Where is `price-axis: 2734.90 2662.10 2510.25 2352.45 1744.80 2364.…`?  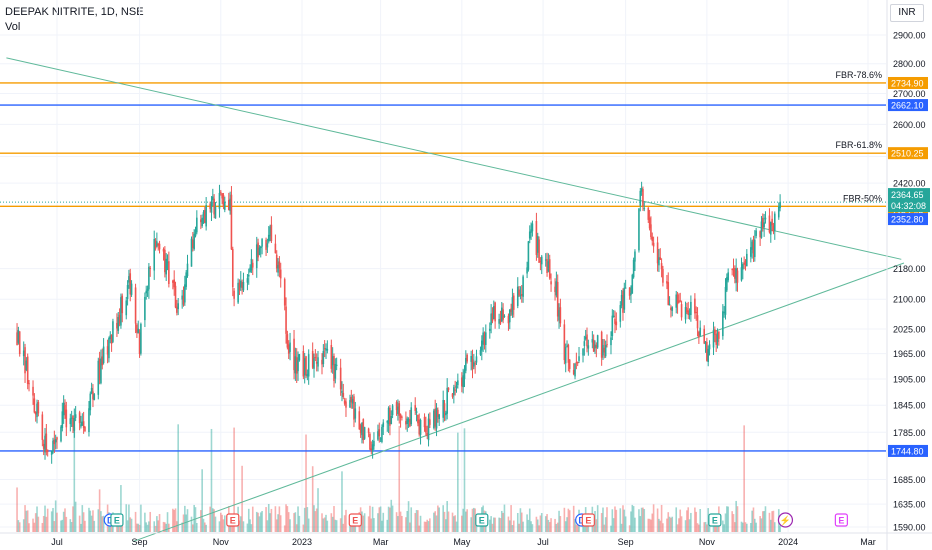 price-axis: 2734.90 2662.10 2510.25 2352.45 1744.80 2364.… is located at coordinates (908, 275).